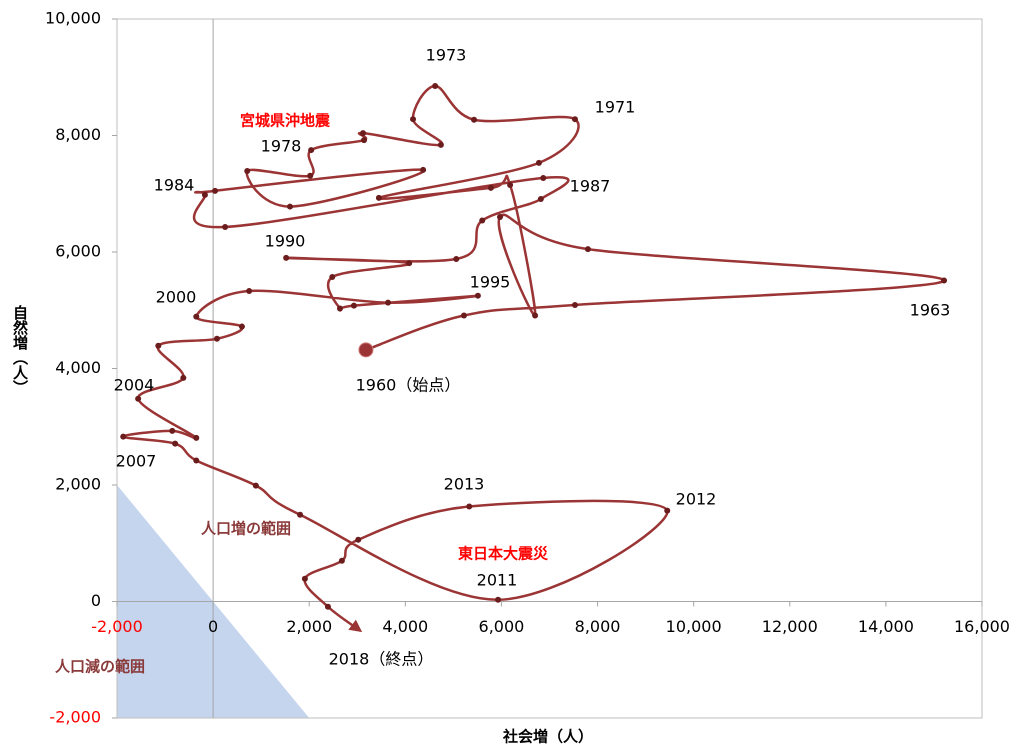 The width and height of the screenshot is (1019, 747). Describe the element at coordinates (78, 367) in the screenshot. I see `y-tick-label: 4,000` at that location.